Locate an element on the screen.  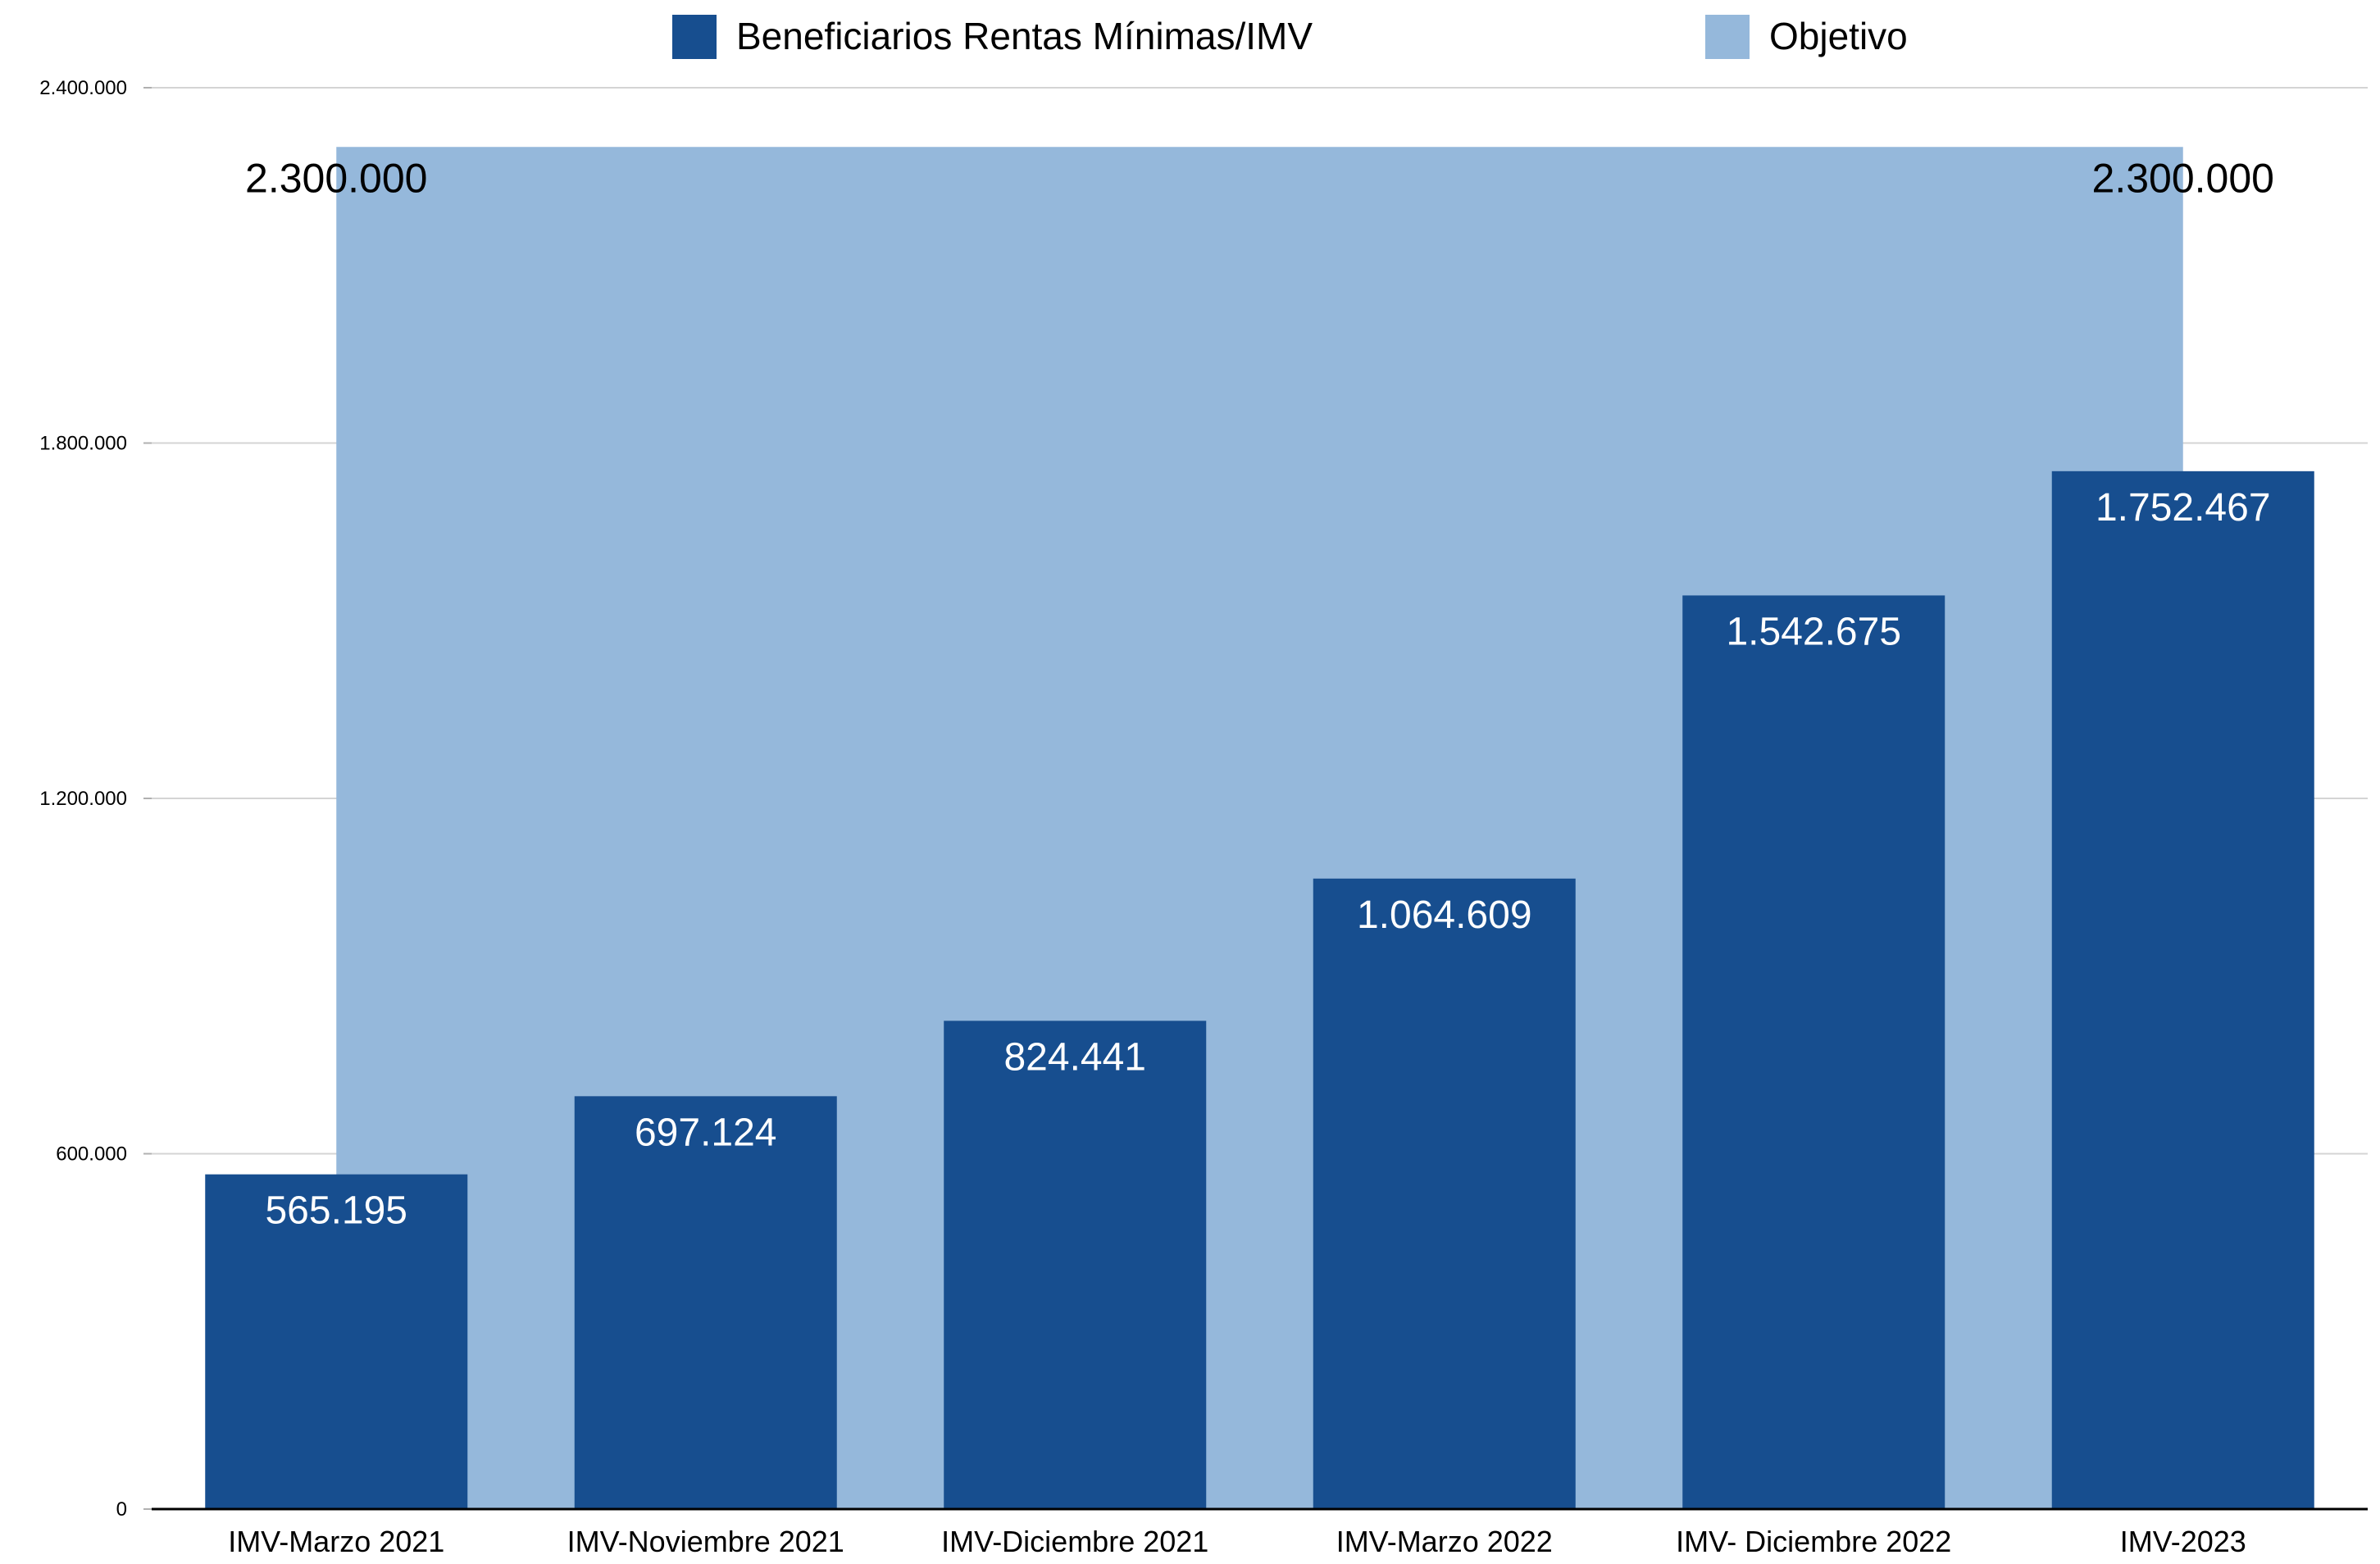
bar-value-label: 1.752.467 is located at coordinates (2184, 508).